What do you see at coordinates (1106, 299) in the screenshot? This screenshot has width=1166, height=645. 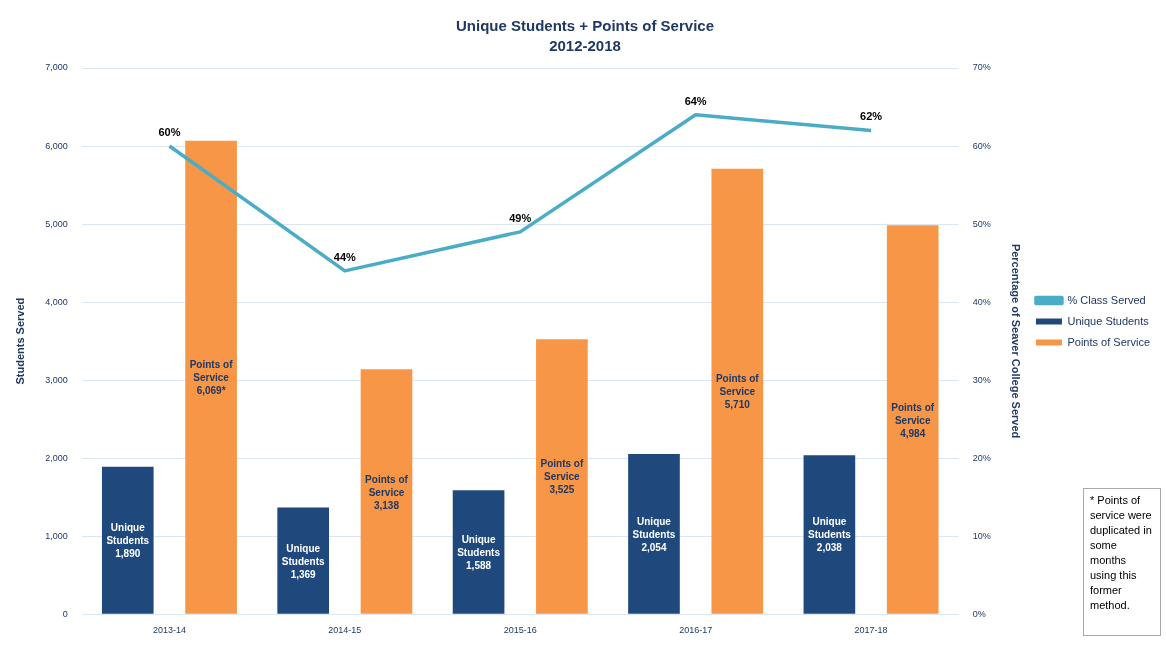 I see `legend-label: % Class Served` at bounding box center [1106, 299].